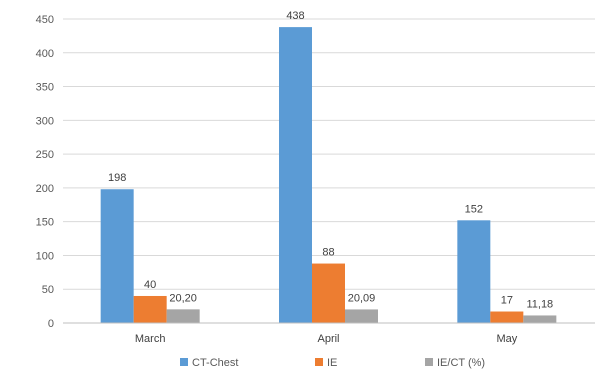 Image resolution: width=595 pixels, height=373 pixels. What do you see at coordinates (117, 178) in the screenshot?
I see `data-label: 198` at bounding box center [117, 178].